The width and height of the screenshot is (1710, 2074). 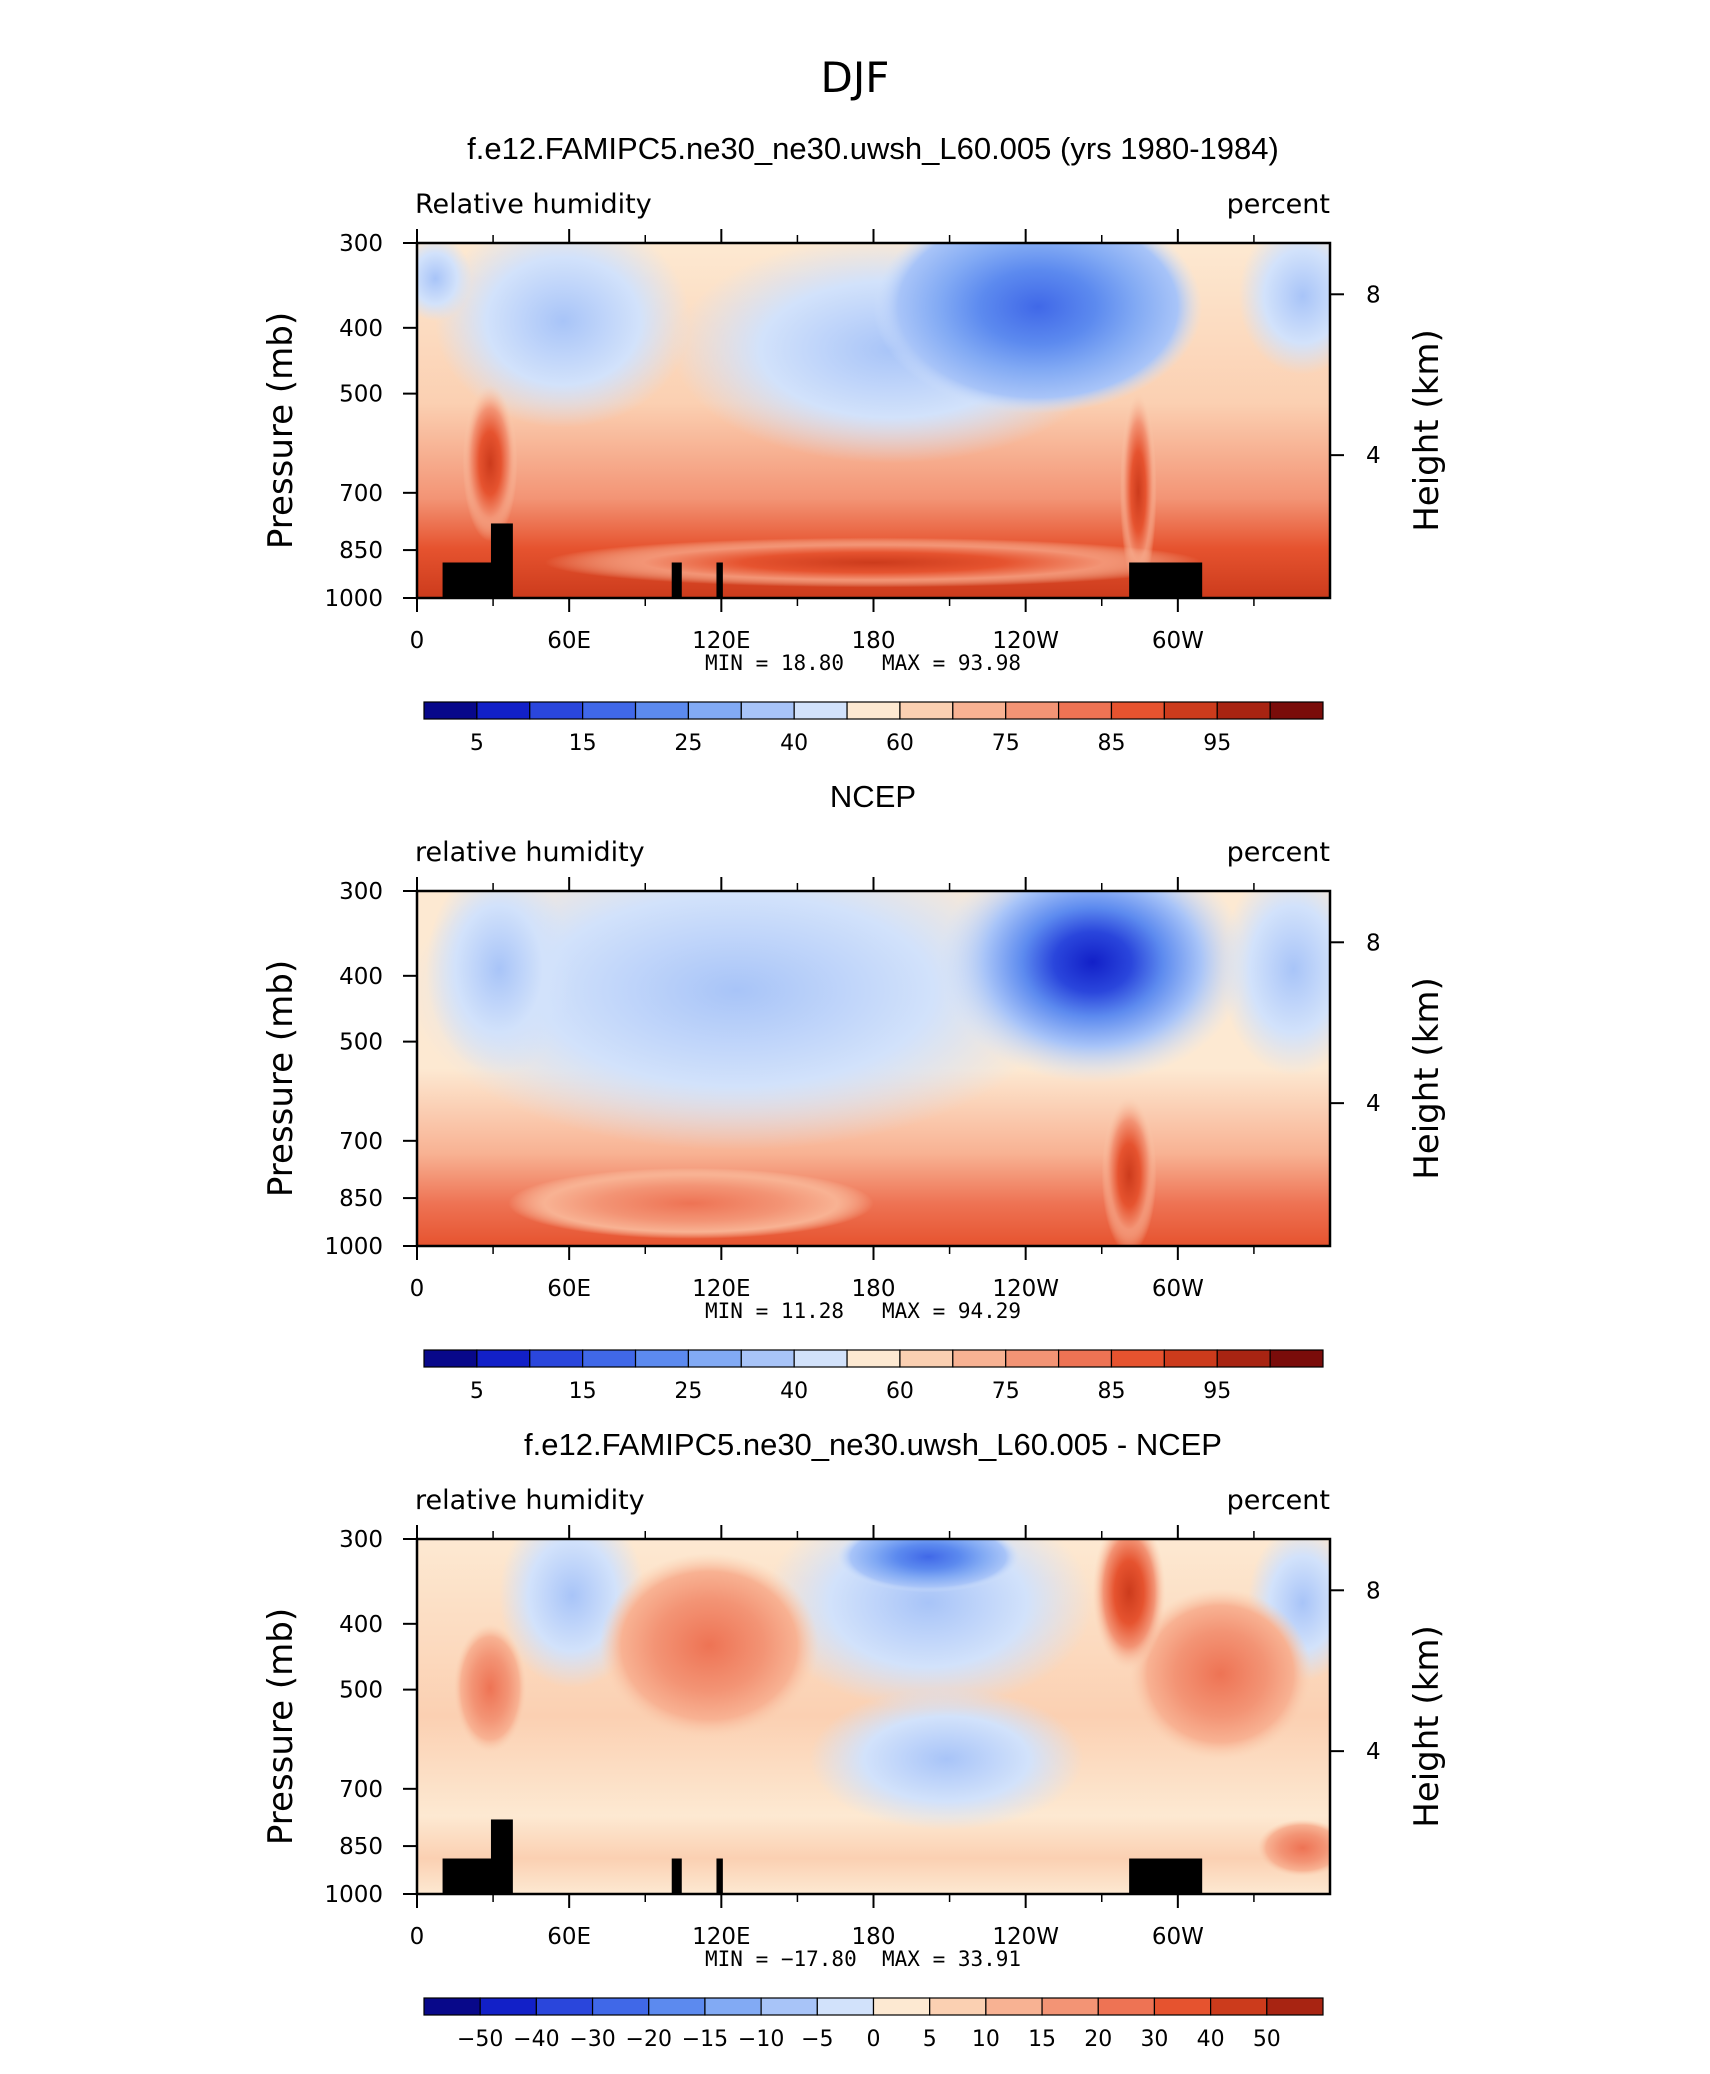 What do you see at coordinates (583, 743) in the screenshot?
I see `colorbar-label: 15` at bounding box center [583, 743].